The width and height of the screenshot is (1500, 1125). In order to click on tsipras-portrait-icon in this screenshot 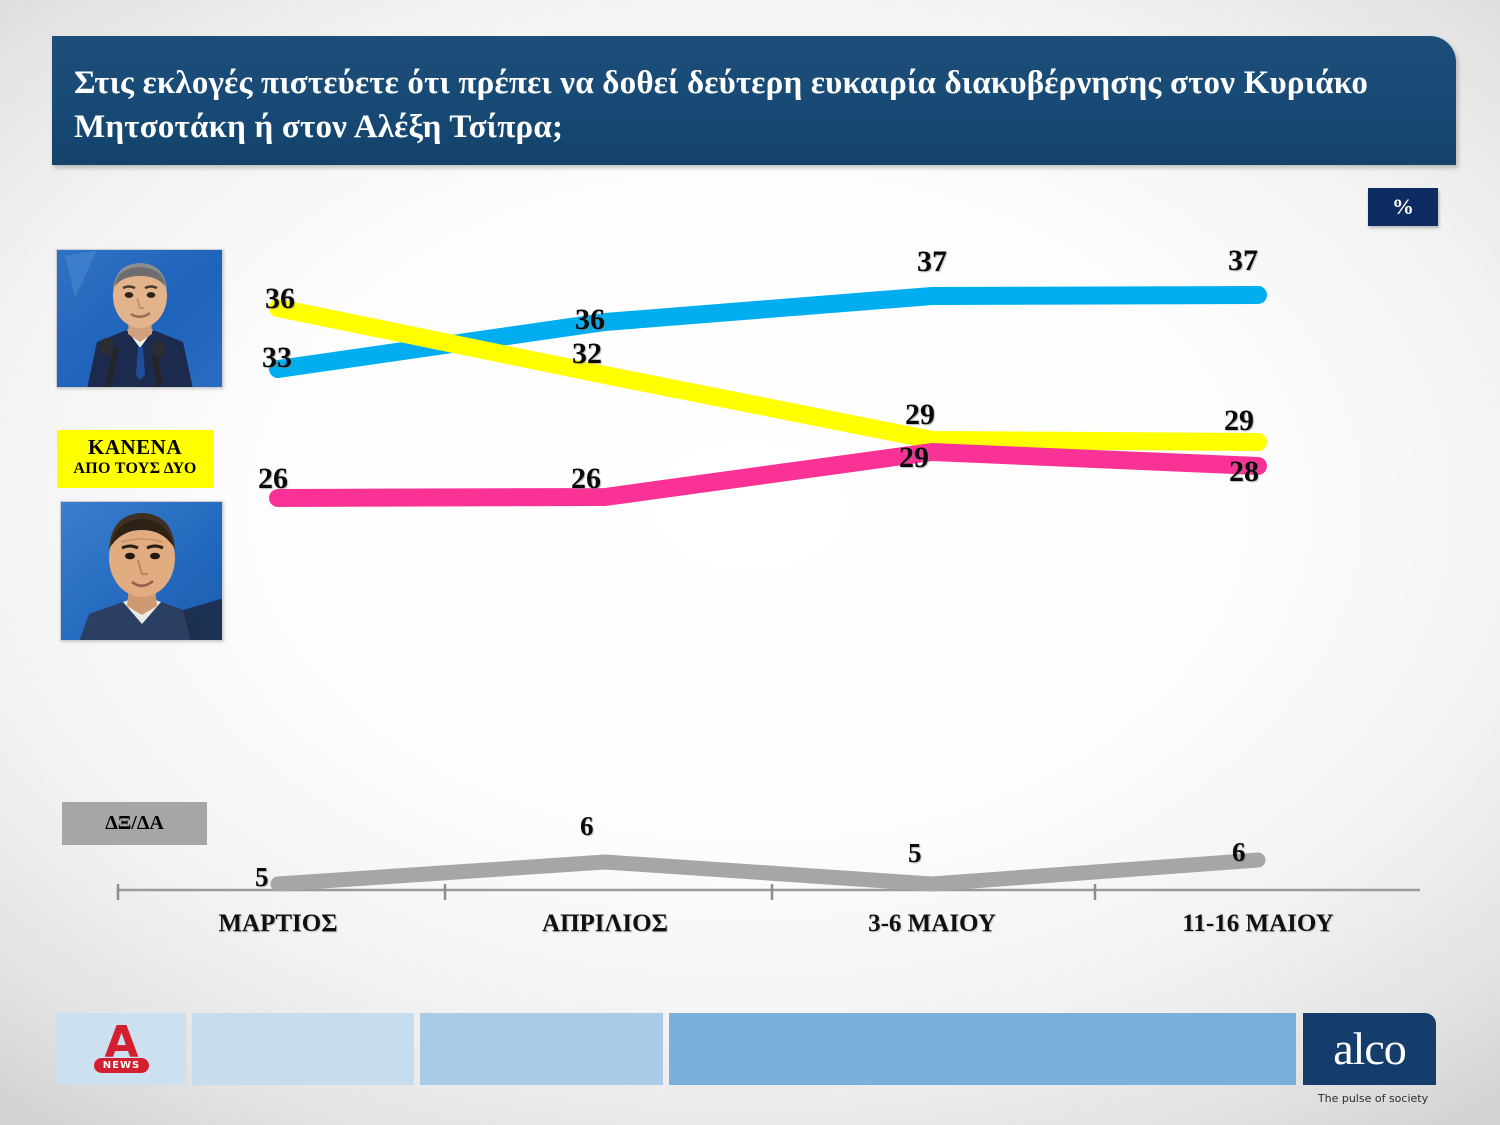, I will do `click(141, 571)`.